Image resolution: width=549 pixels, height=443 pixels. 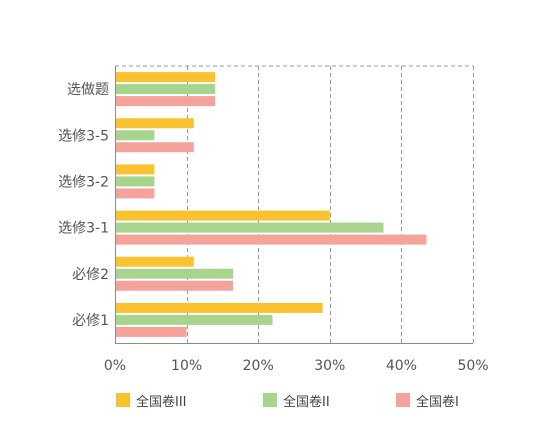 What do you see at coordinates (329, 366) in the screenshot?
I see `x-tick-label: 30%` at bounding box center [329, 366].